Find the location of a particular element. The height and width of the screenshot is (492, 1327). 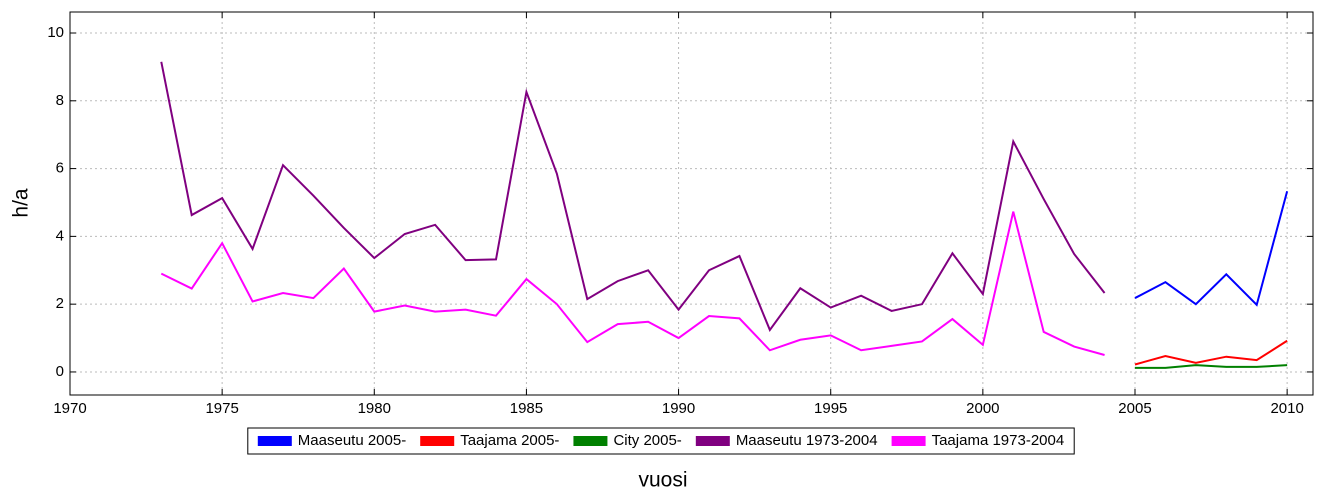

y-tick-label: 8 is located at coordinates (60, 100).